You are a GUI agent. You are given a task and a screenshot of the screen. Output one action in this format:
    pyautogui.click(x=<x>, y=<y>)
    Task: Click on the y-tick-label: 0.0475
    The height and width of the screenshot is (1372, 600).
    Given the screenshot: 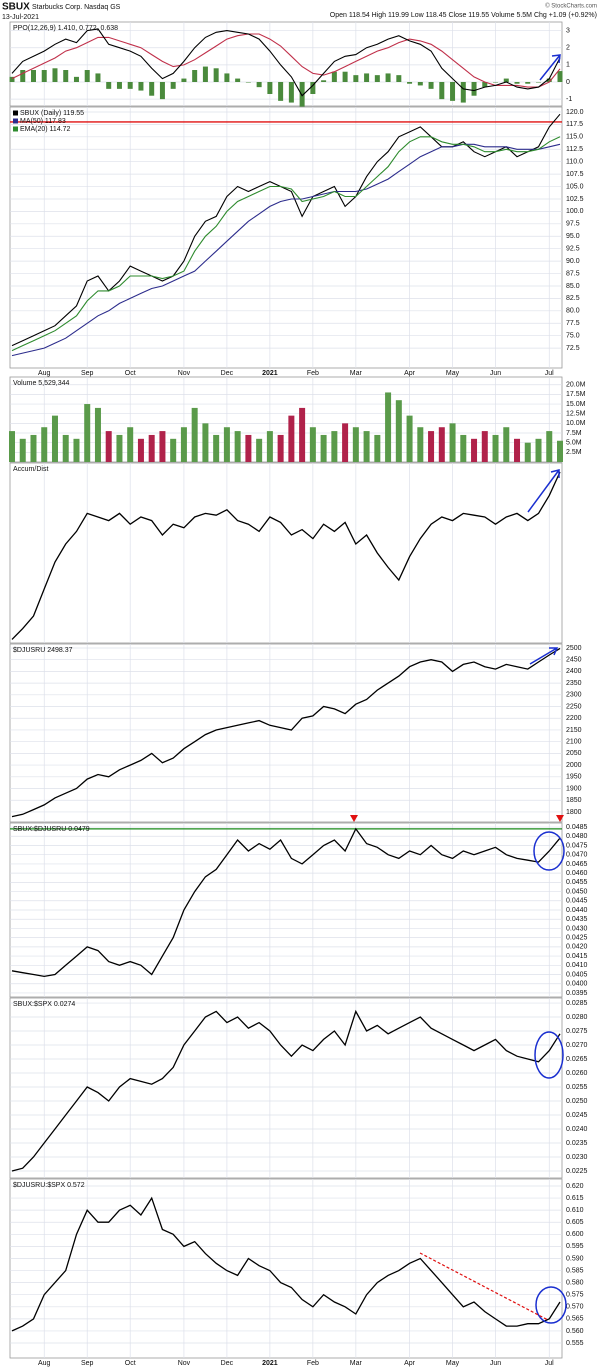 What is the action you would take?
    pyautogui.click(x=577, y=845)
    